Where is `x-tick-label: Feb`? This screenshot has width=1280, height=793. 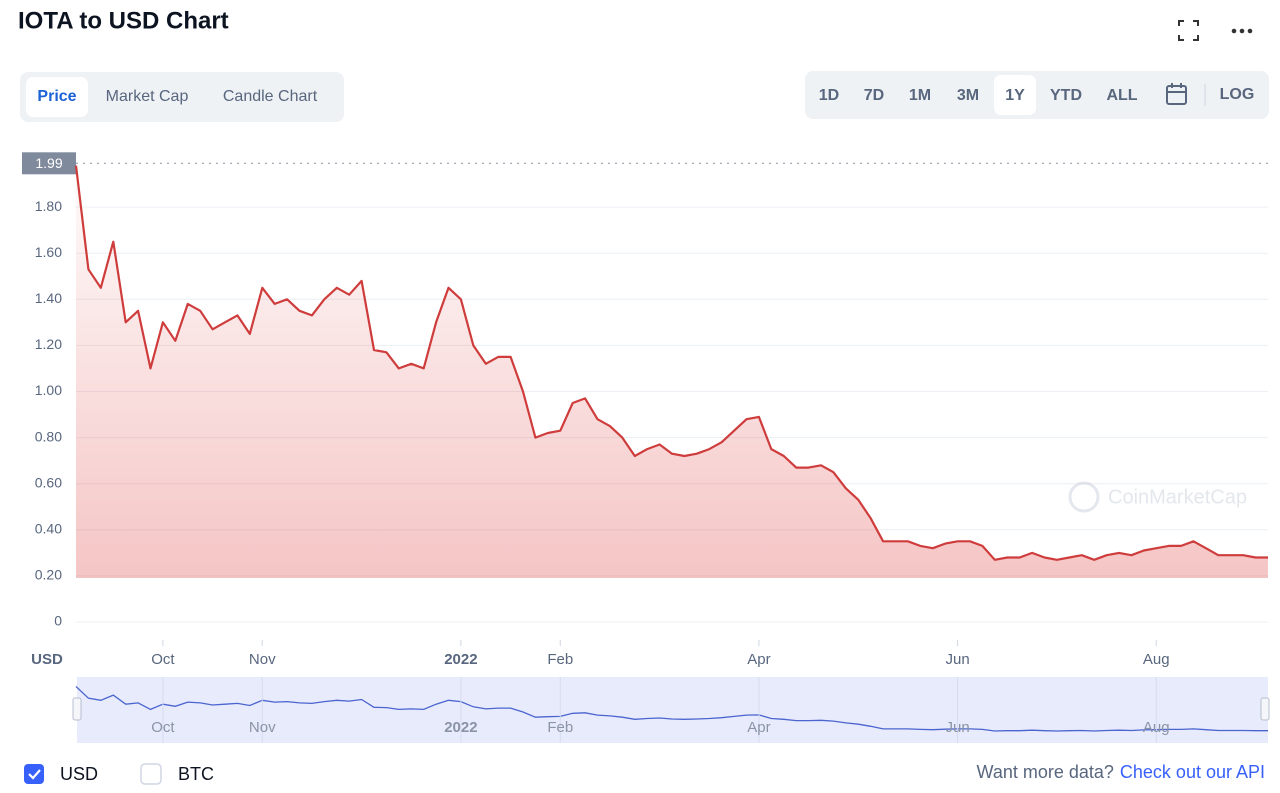
x-tick-label: Feb is located at coordinates (560, 659).